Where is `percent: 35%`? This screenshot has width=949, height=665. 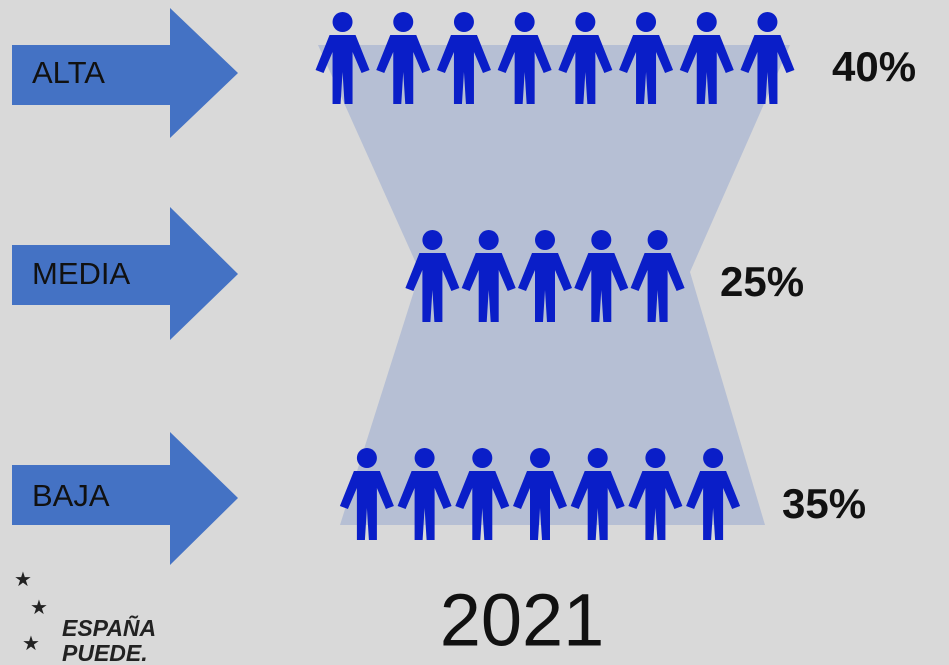 percent: 35% is located at coordinates (824, 503).